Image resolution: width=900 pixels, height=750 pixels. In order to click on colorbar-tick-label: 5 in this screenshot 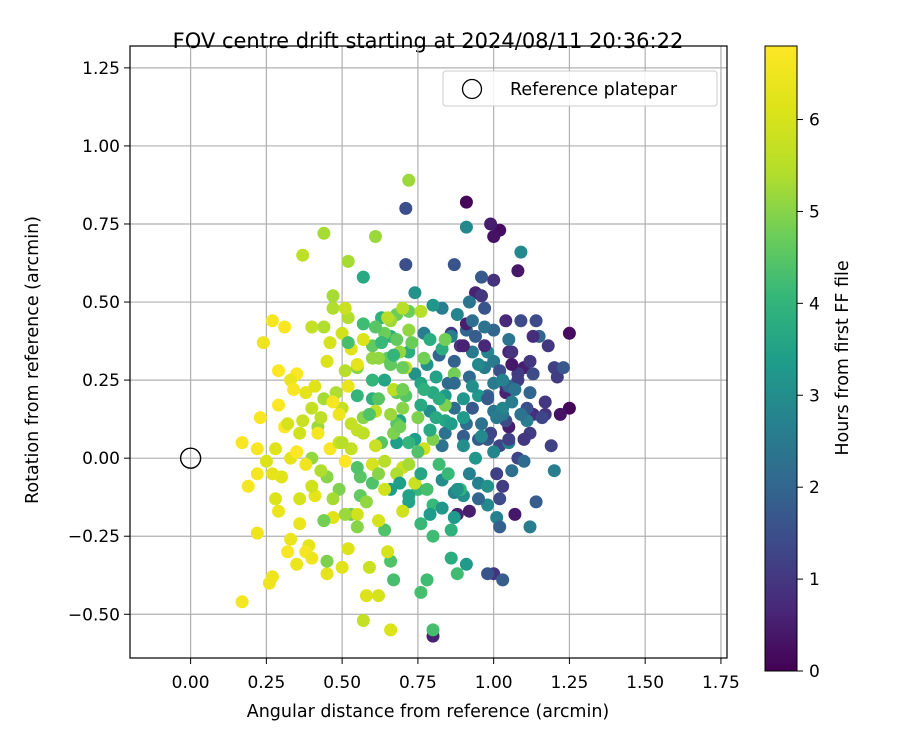, I will do `click(814, 212)`.